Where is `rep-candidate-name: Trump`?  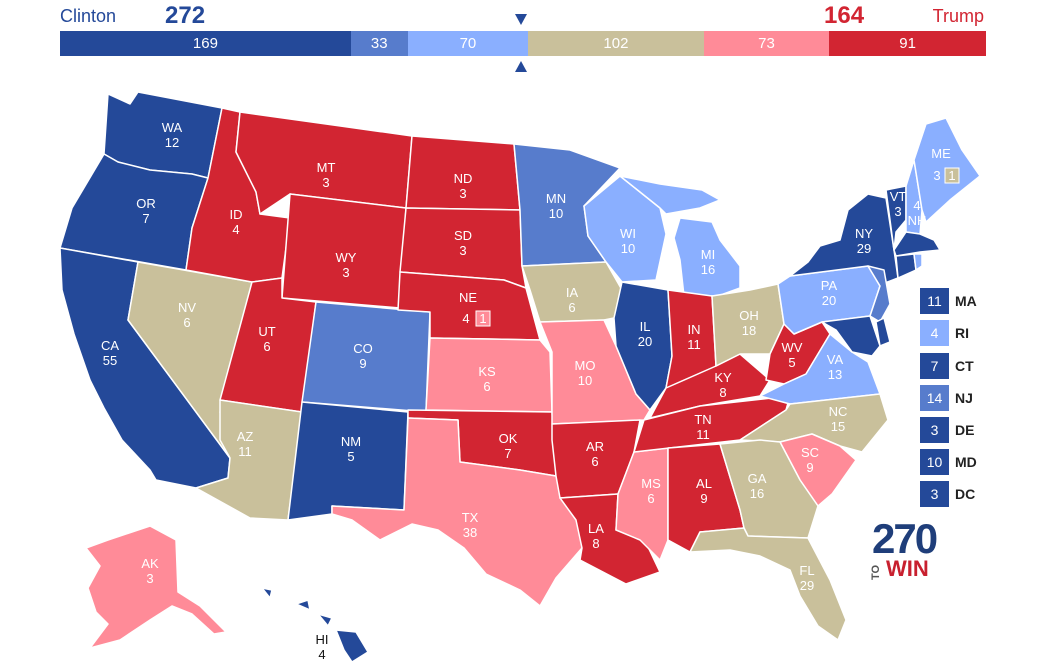 rep-candidate-name: Trump is located at coordinates (958, 16).